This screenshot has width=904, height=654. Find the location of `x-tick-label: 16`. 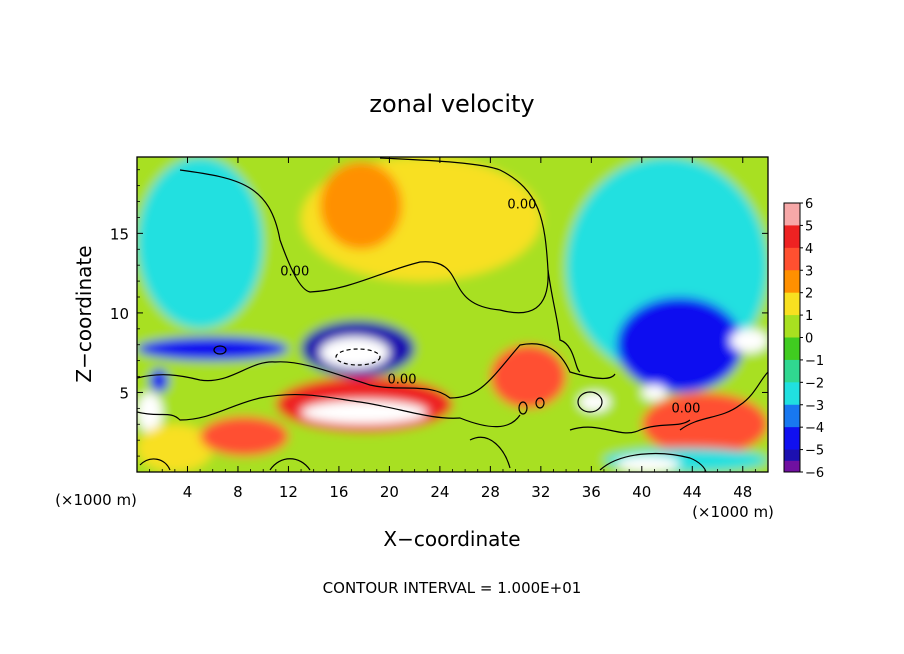

x-tick-label: 16 is located at coordinates (338, 492).